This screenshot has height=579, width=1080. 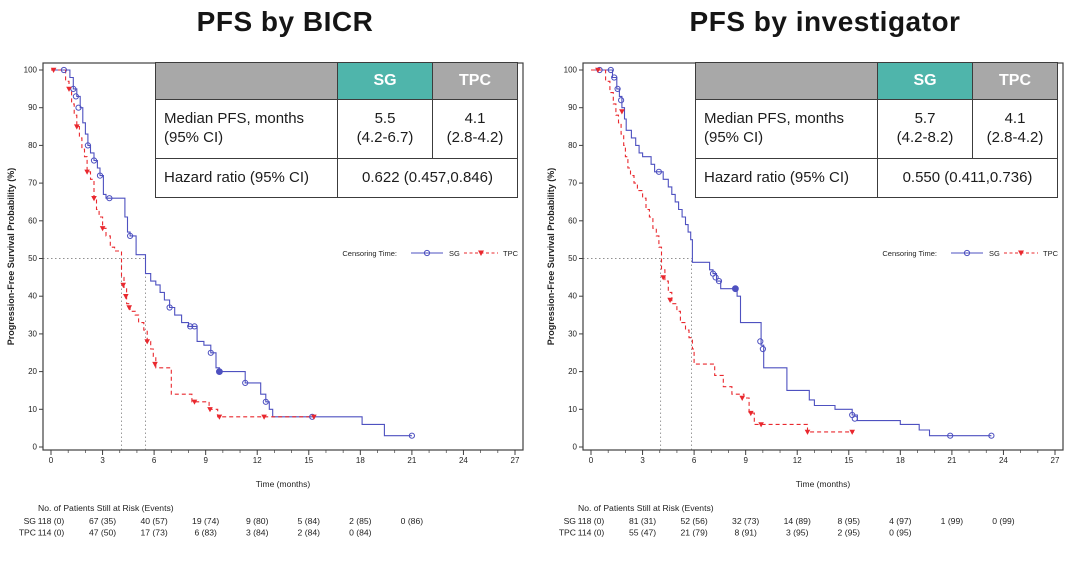 What do you see at coordinates (285, 21) in the screenshot?
I see `chart-title-bicr: PFS by BICR` at bounding box center [285, 21].